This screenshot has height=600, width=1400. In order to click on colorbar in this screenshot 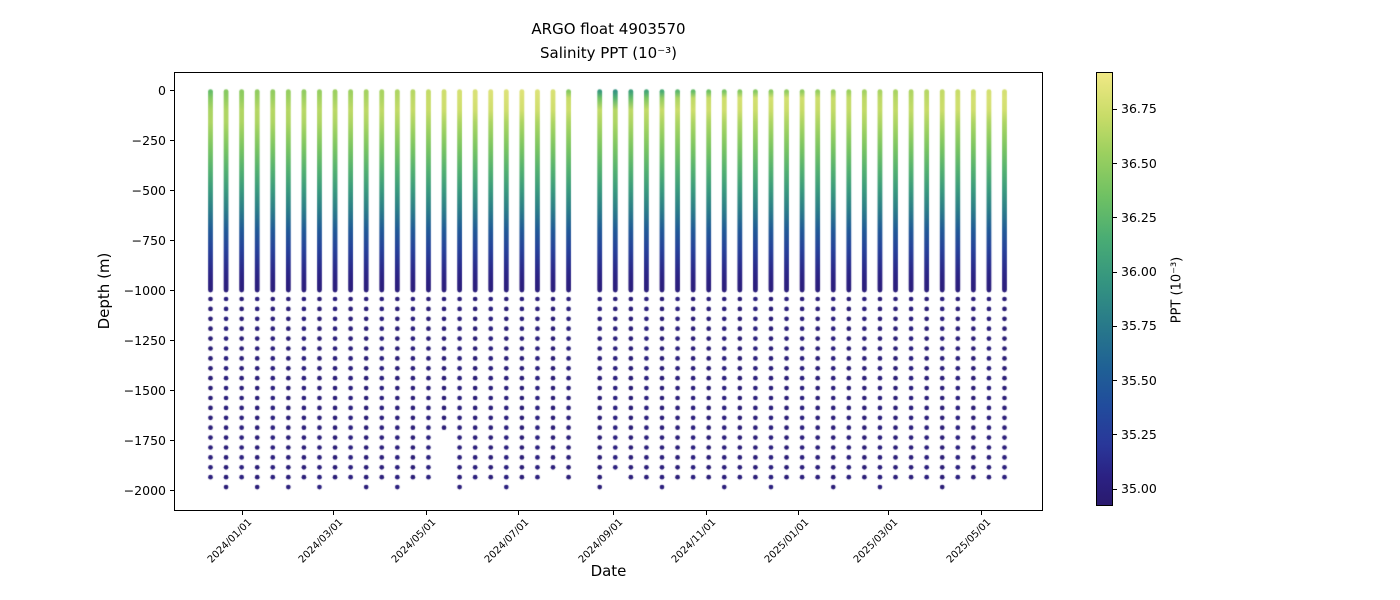, I will do `click(1104, 289)`.